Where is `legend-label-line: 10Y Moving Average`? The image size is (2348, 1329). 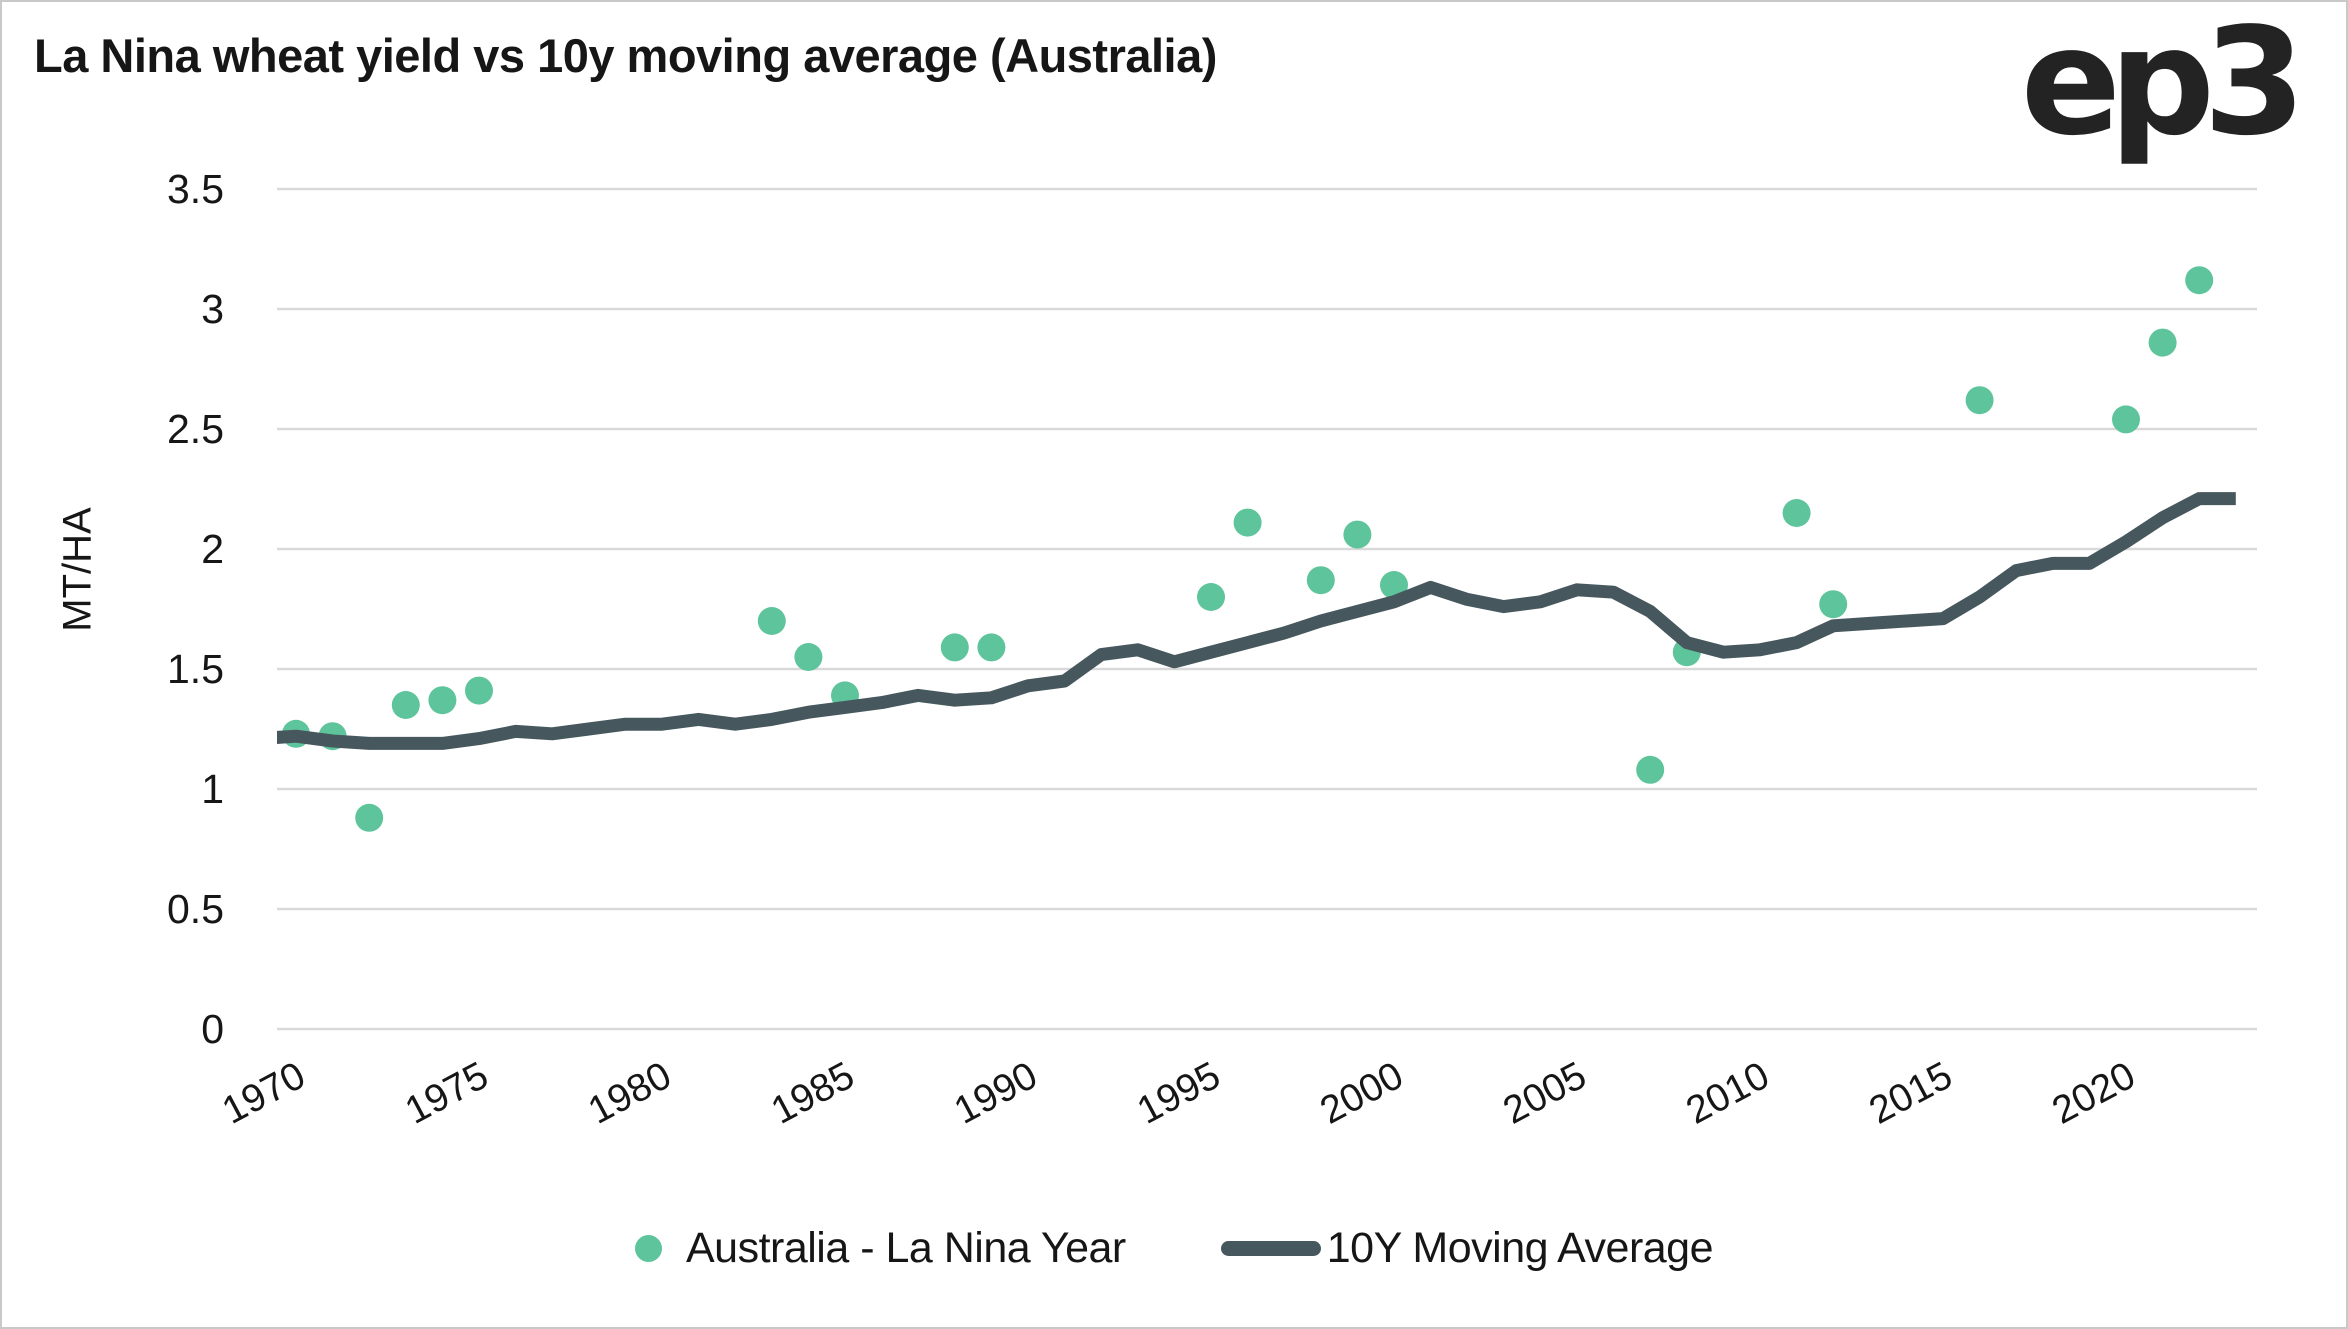 legend-label-line: 10Y Moving Average is located at coordinates (1520, 1248).